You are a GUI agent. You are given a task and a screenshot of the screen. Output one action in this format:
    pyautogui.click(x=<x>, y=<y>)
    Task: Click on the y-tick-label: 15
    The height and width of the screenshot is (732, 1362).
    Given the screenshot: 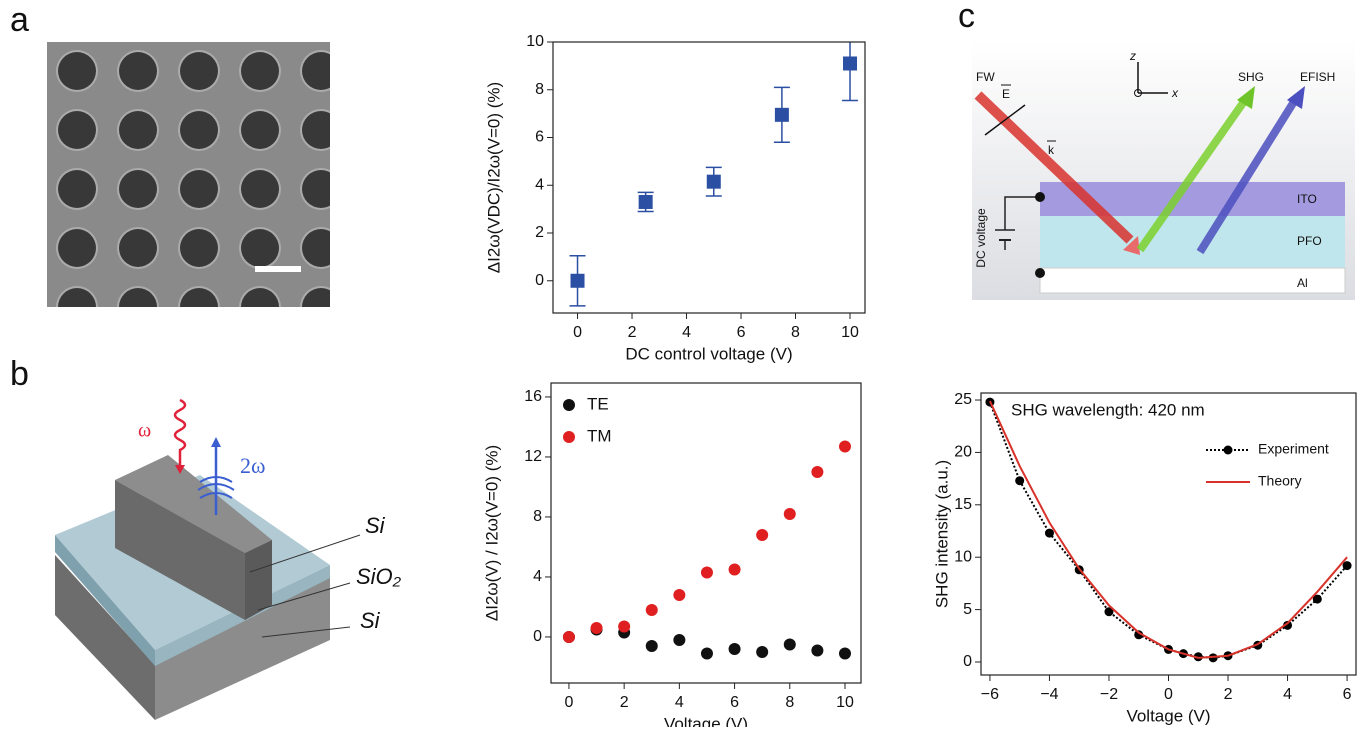 What is the action you would take?
    pyautogui.click(x=963, y=504)
    